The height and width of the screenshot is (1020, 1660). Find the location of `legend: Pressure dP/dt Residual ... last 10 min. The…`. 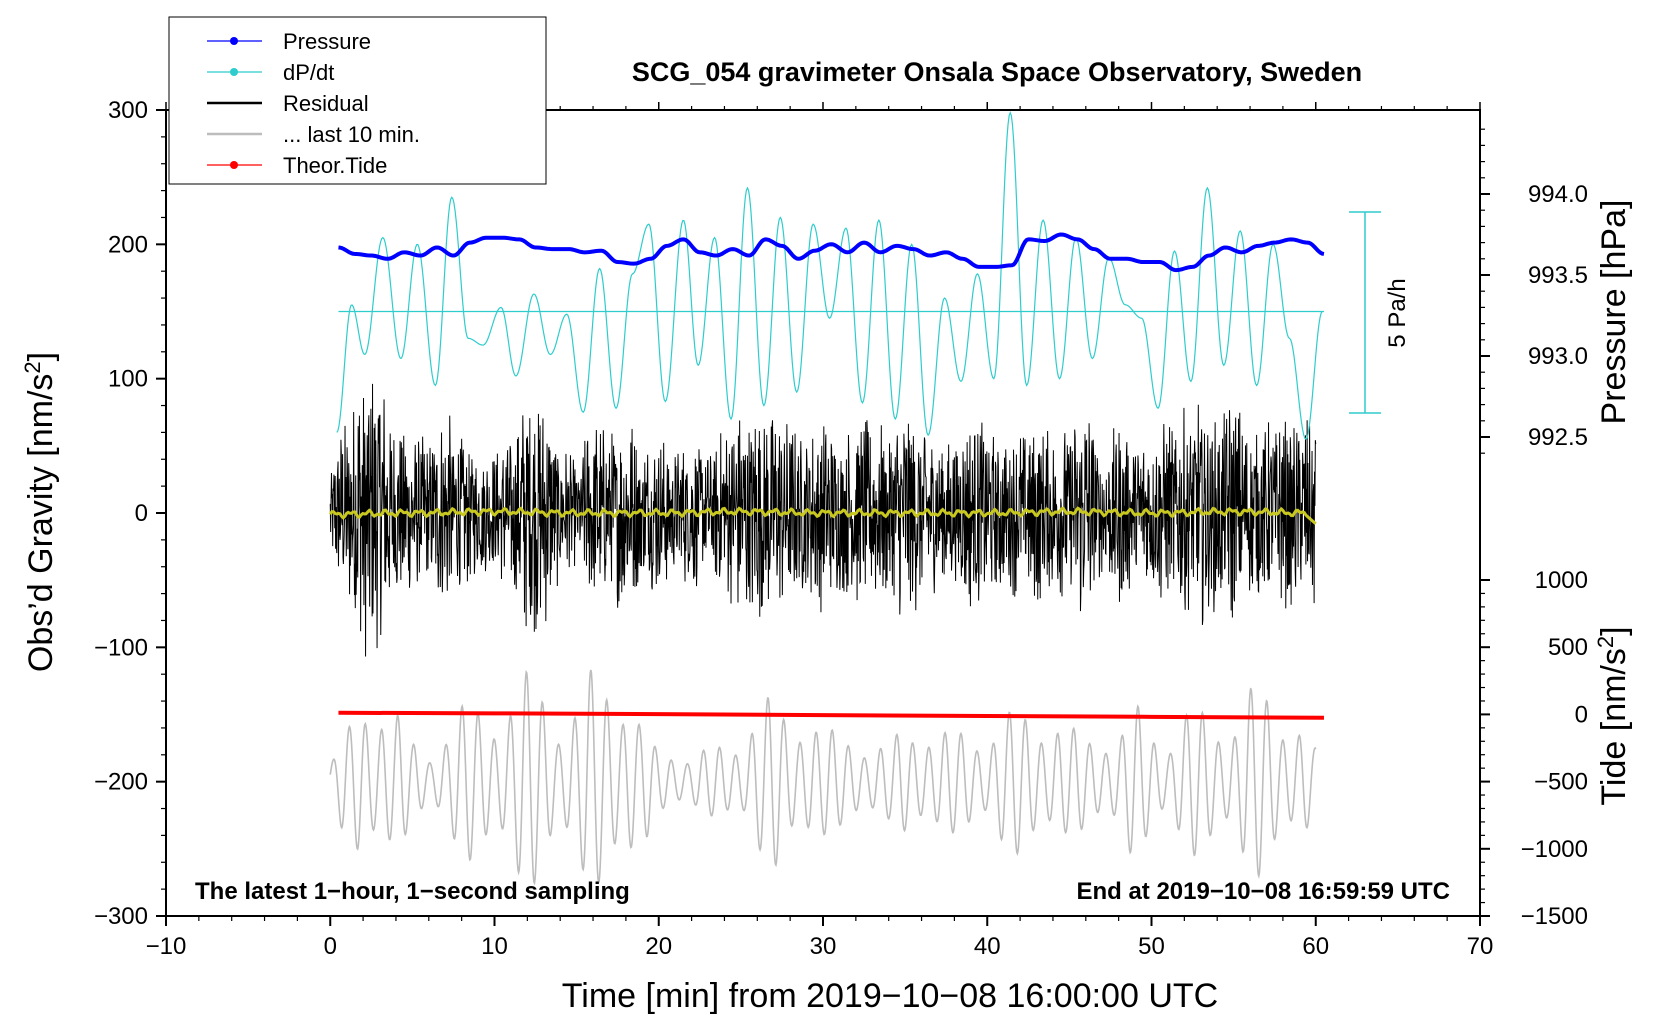

legend: Pressure dP/dt Residual ... last 10 min. The… is located at coordinates (357, 100).